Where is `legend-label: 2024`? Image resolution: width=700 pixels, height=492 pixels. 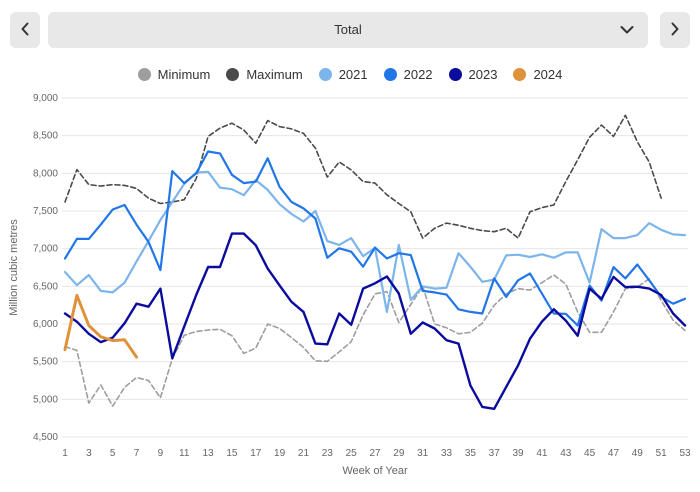
legend-label: 2024 is located at coordinates (548, 74).